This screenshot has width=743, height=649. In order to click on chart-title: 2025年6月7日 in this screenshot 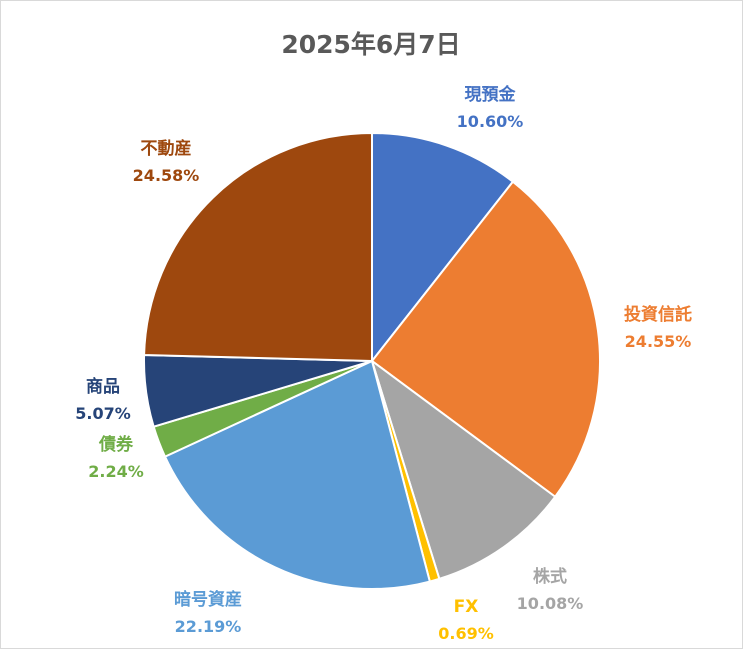, I will do `click(370, 44)`.